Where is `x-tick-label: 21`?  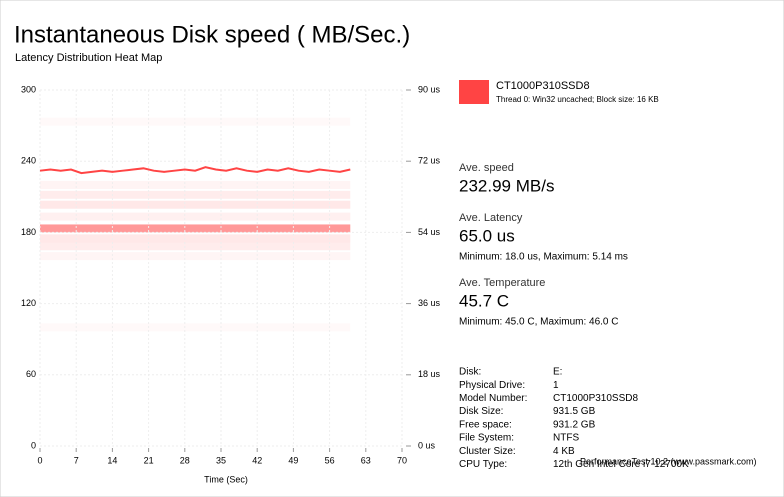
x-tick-label: 21 is located at coordinates (149, 460).